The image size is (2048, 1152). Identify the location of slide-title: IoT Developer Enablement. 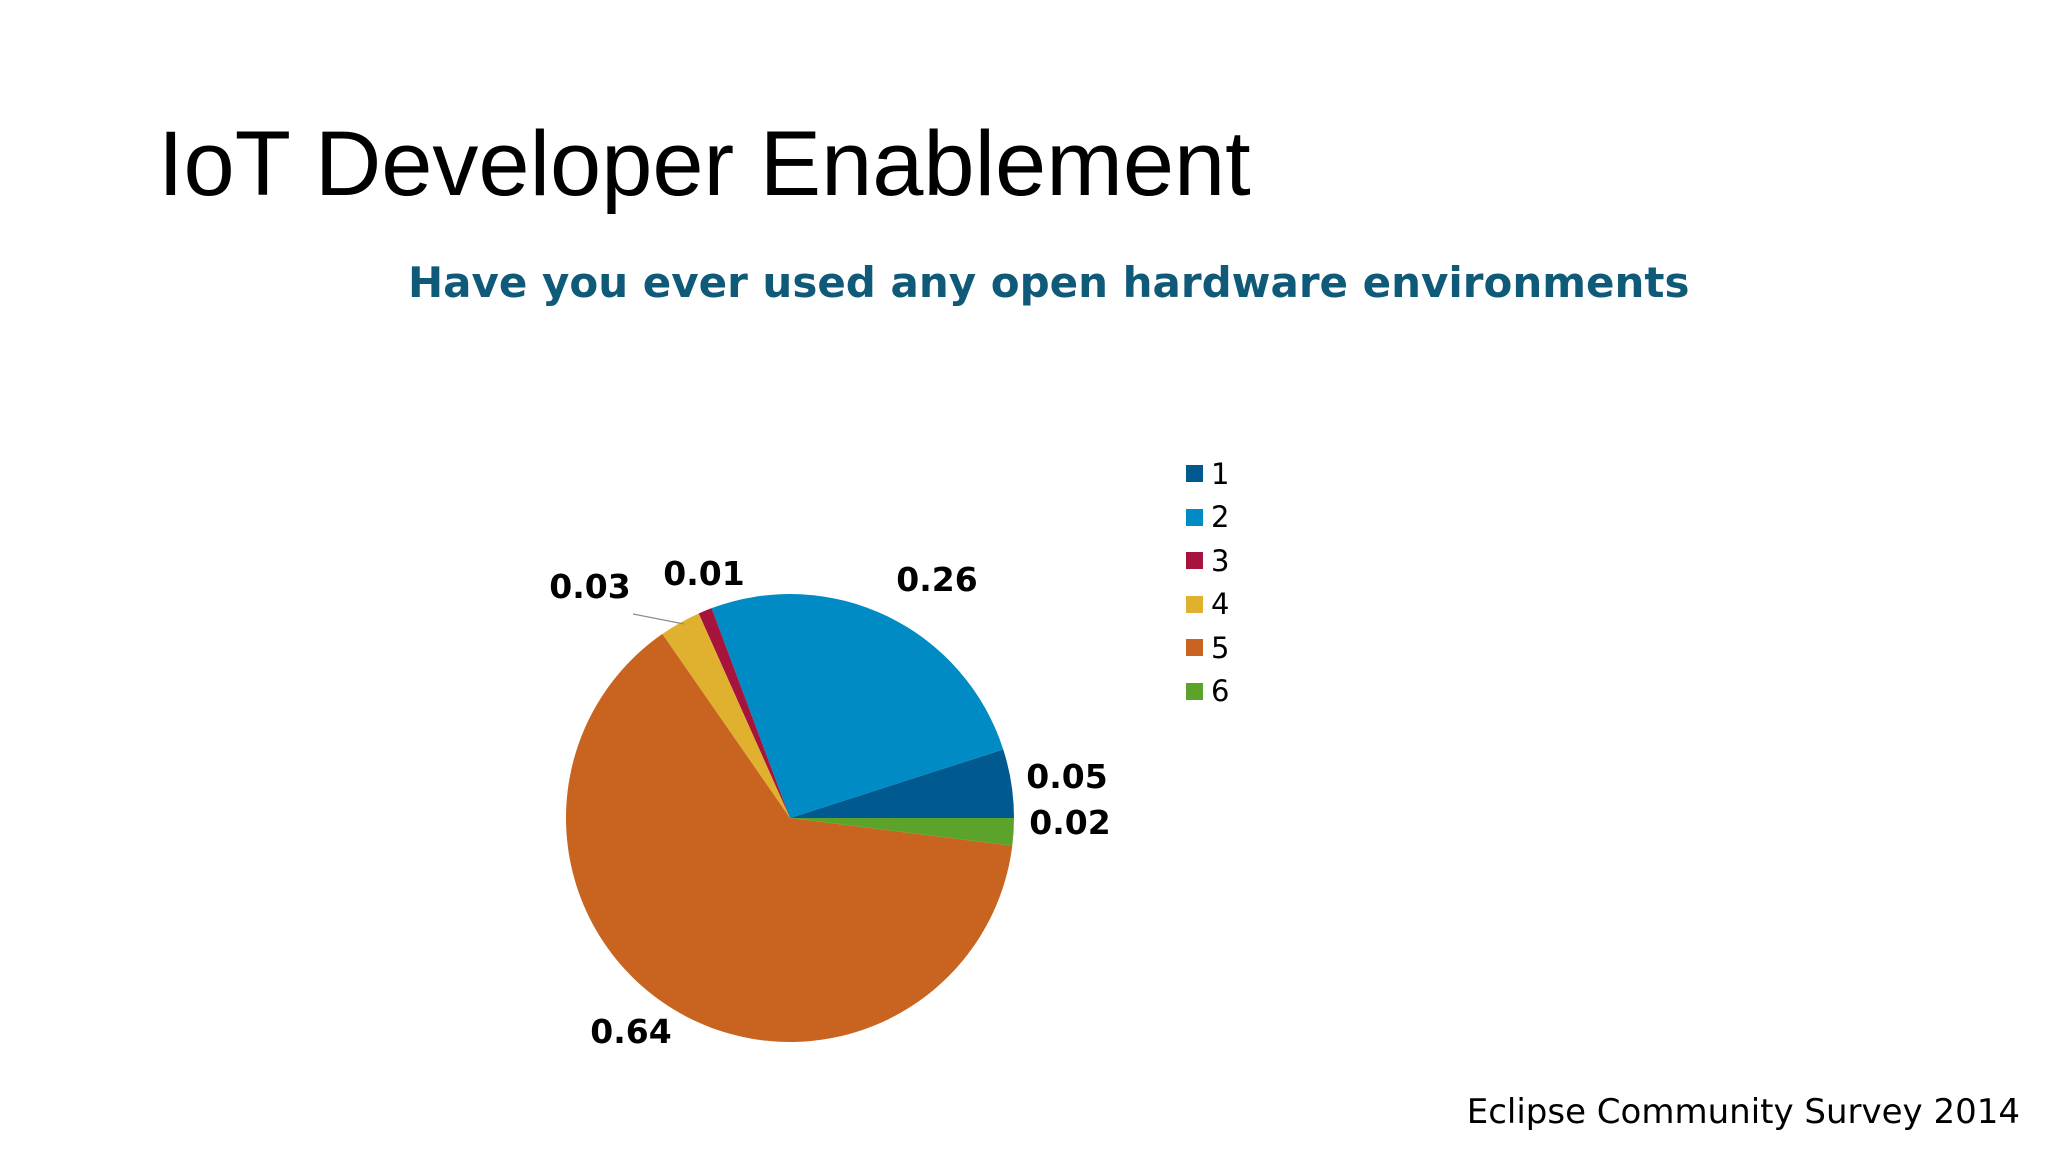
(704, 164).